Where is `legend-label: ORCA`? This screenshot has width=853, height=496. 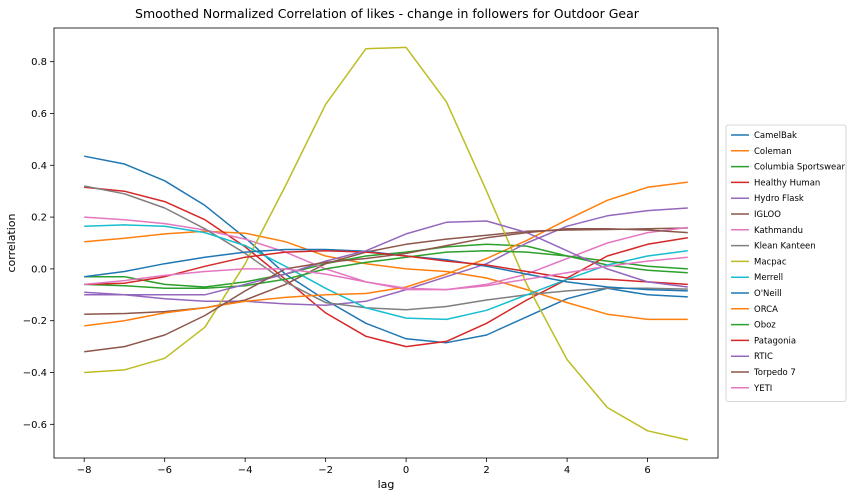
legend-label: ORCA is located at coordinates (766, 310).